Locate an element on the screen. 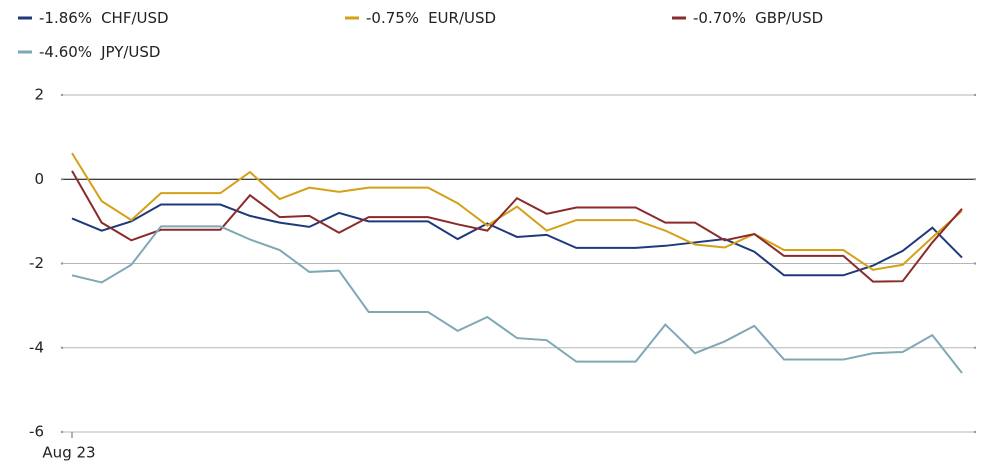  legend-change: -0.75% is located at coordinates (392, 18).